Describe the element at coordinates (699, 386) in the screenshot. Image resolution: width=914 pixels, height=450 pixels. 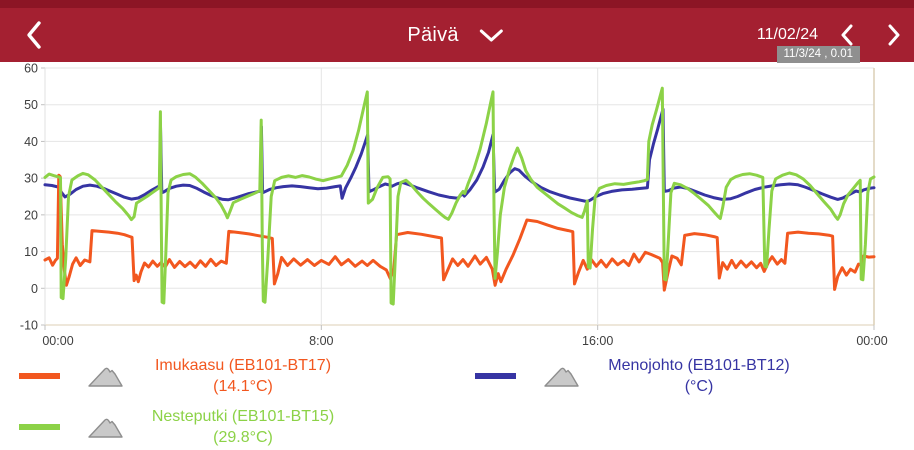
I see `legend-series-value: (°C)` at that location.